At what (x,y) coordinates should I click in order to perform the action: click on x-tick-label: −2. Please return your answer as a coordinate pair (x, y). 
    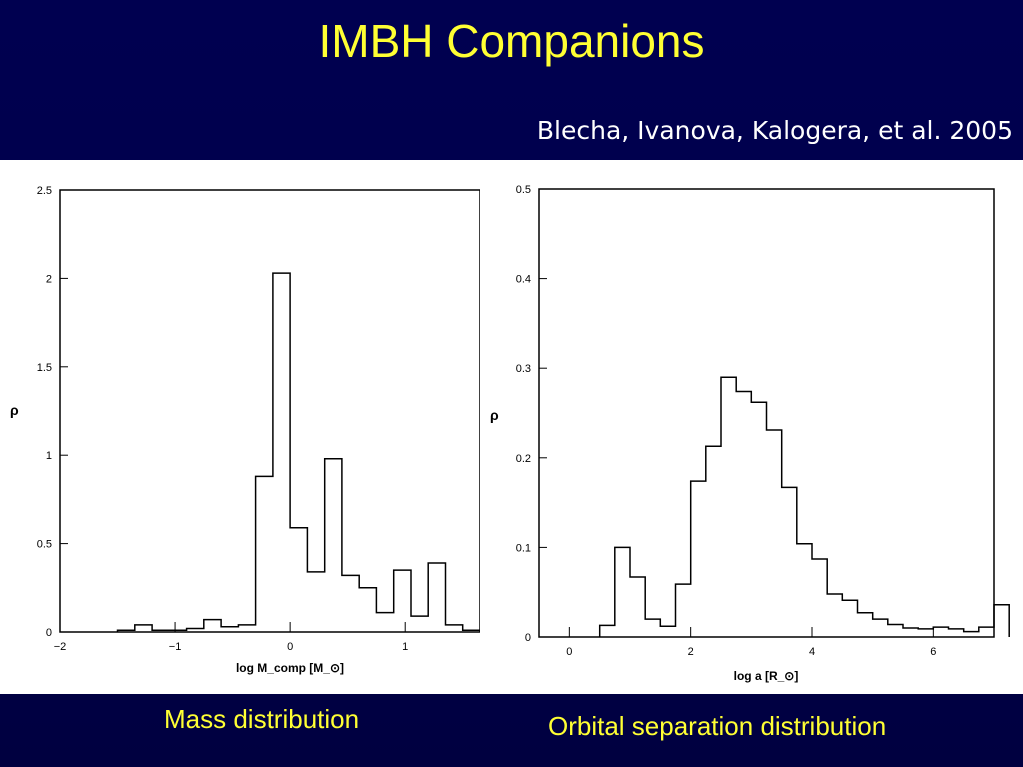
    Looking at the image, I should click on (60, 647).